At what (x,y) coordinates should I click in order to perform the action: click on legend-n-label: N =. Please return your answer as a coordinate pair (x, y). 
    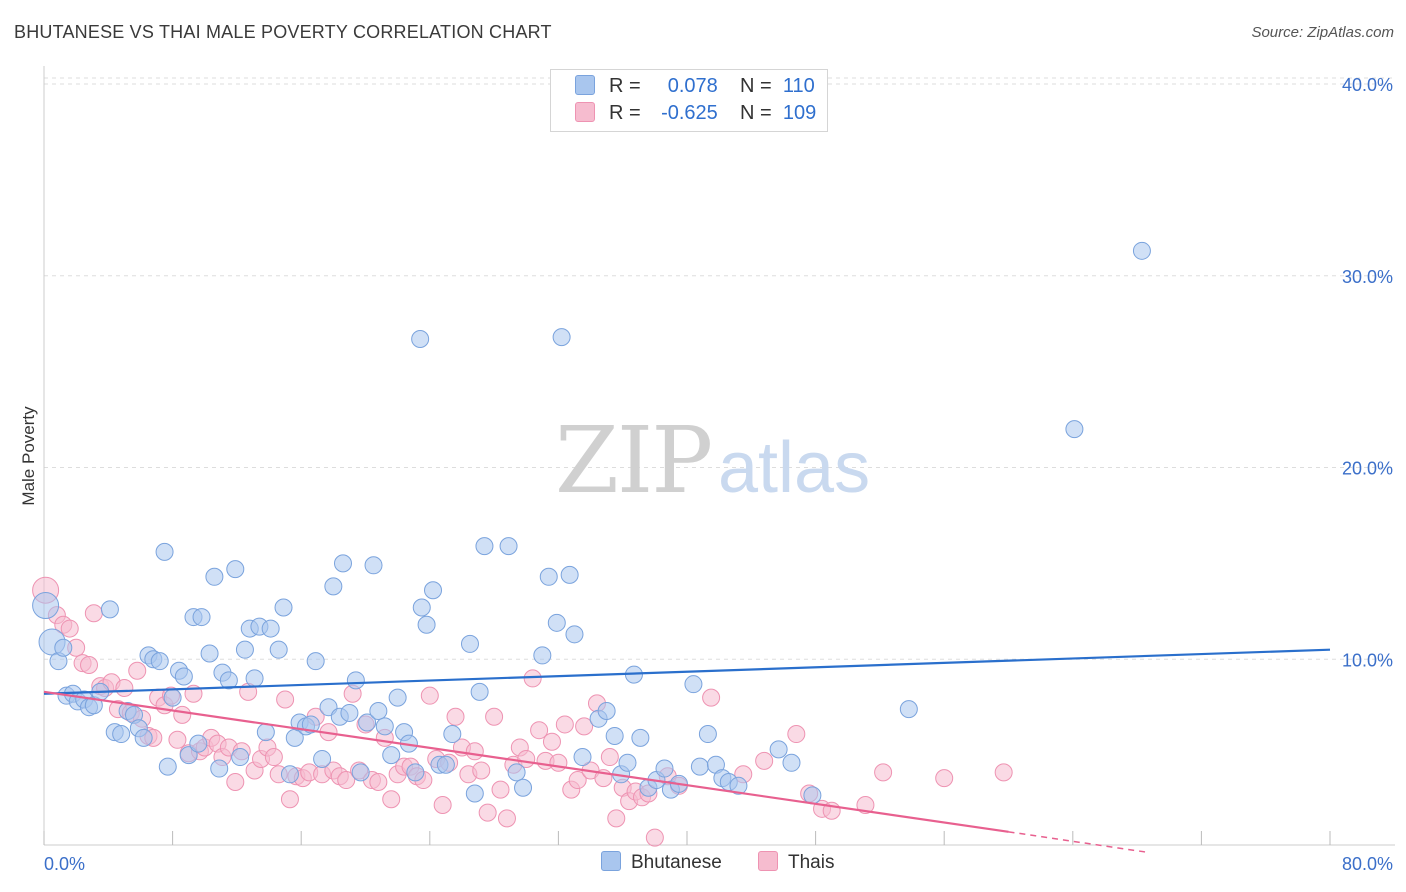
    Looking at the image, I should click on (756, 86).